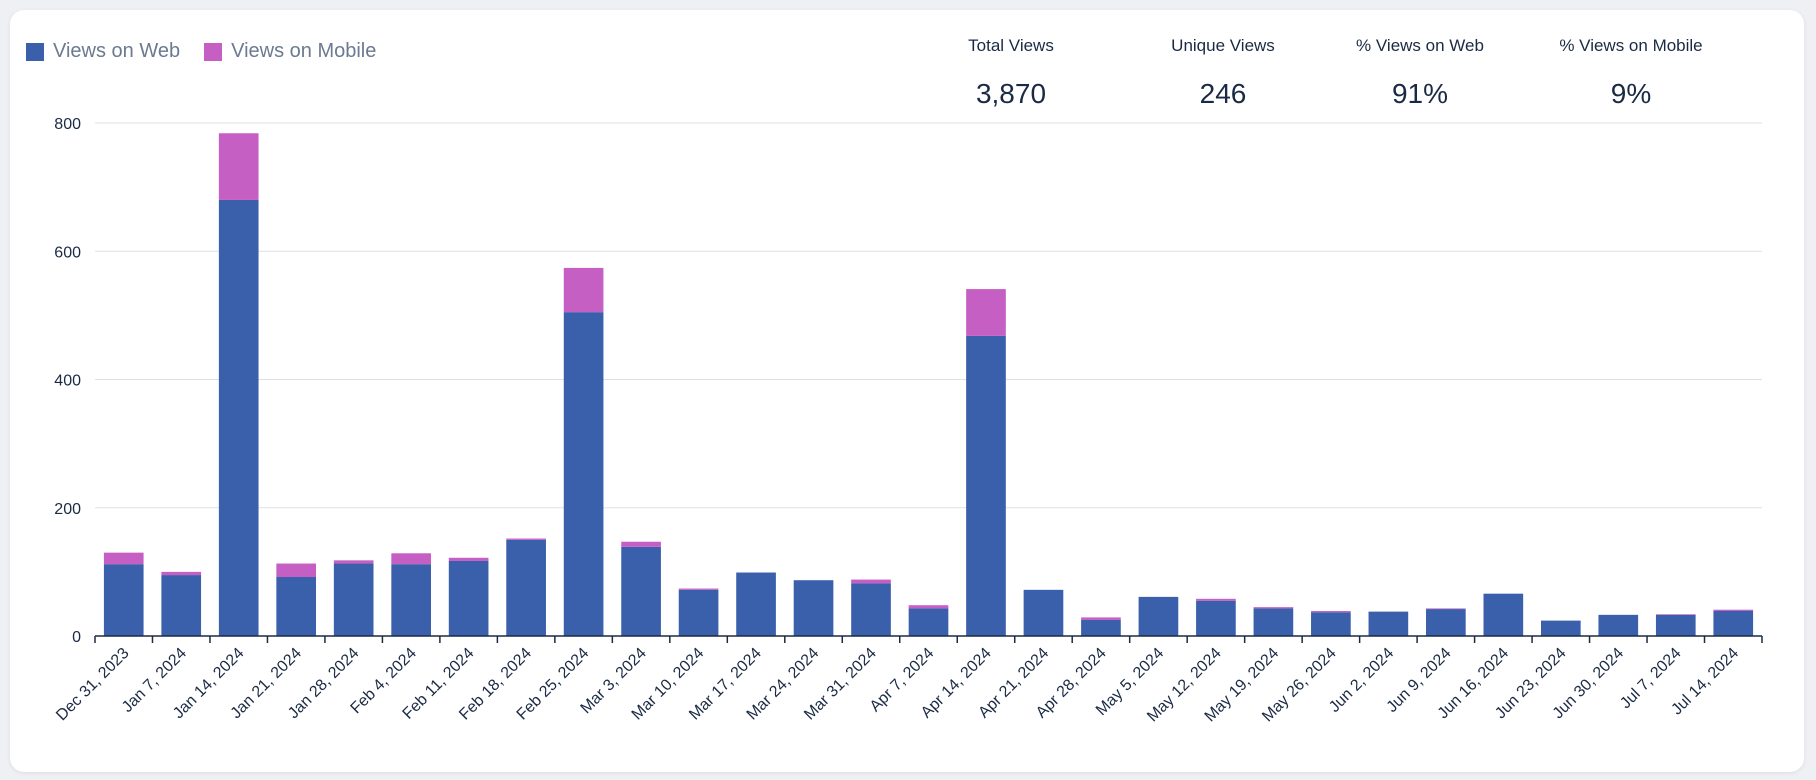 The image size is (1816, 780). Describe the element at coordinates (1631, 73) in the screenshot. I see `stat-pct-mobile: % Views on Mobile 9%` at that location.